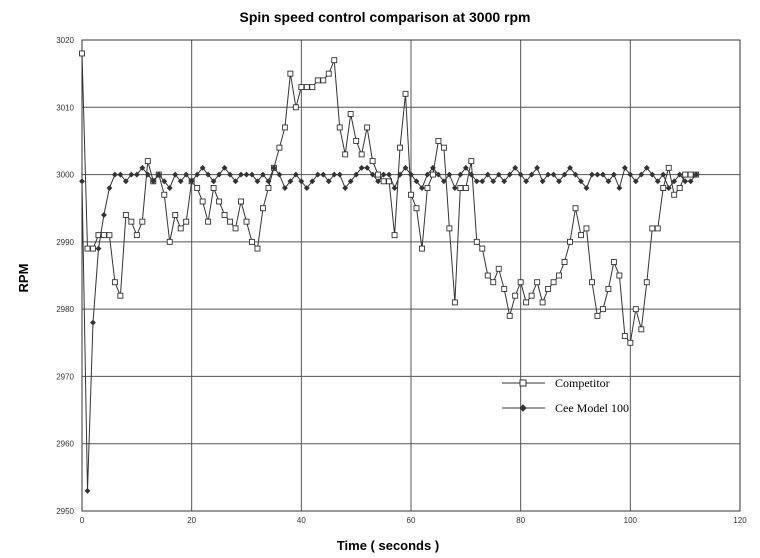  Describe the element at coordinates (565, 395) in the screenshot. I see `legend: Competitor Cee Model 100` at that location.